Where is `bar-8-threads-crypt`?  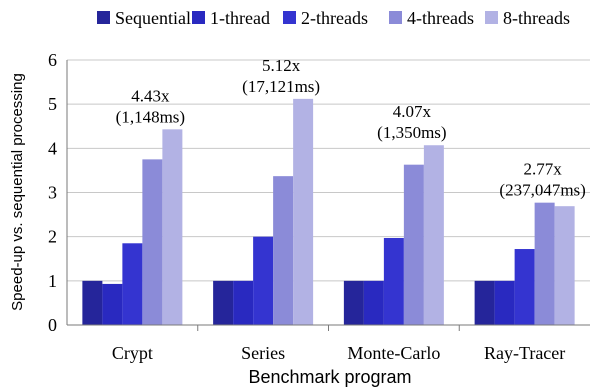
bar-8-threads-crypt is located at coordinates (172, 227).